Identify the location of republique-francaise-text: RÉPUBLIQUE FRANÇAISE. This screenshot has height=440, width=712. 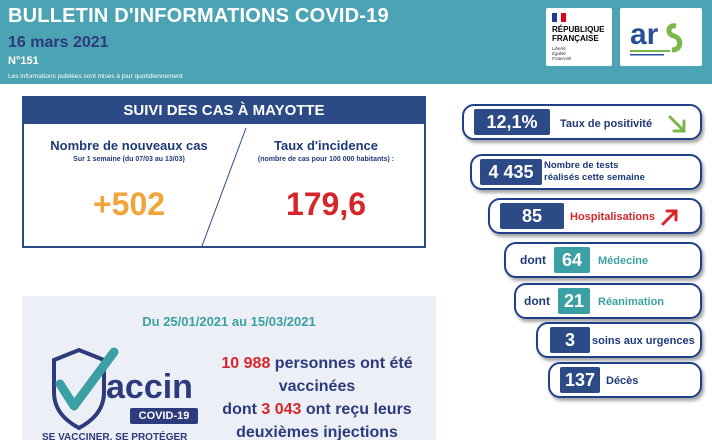
(578, 34).